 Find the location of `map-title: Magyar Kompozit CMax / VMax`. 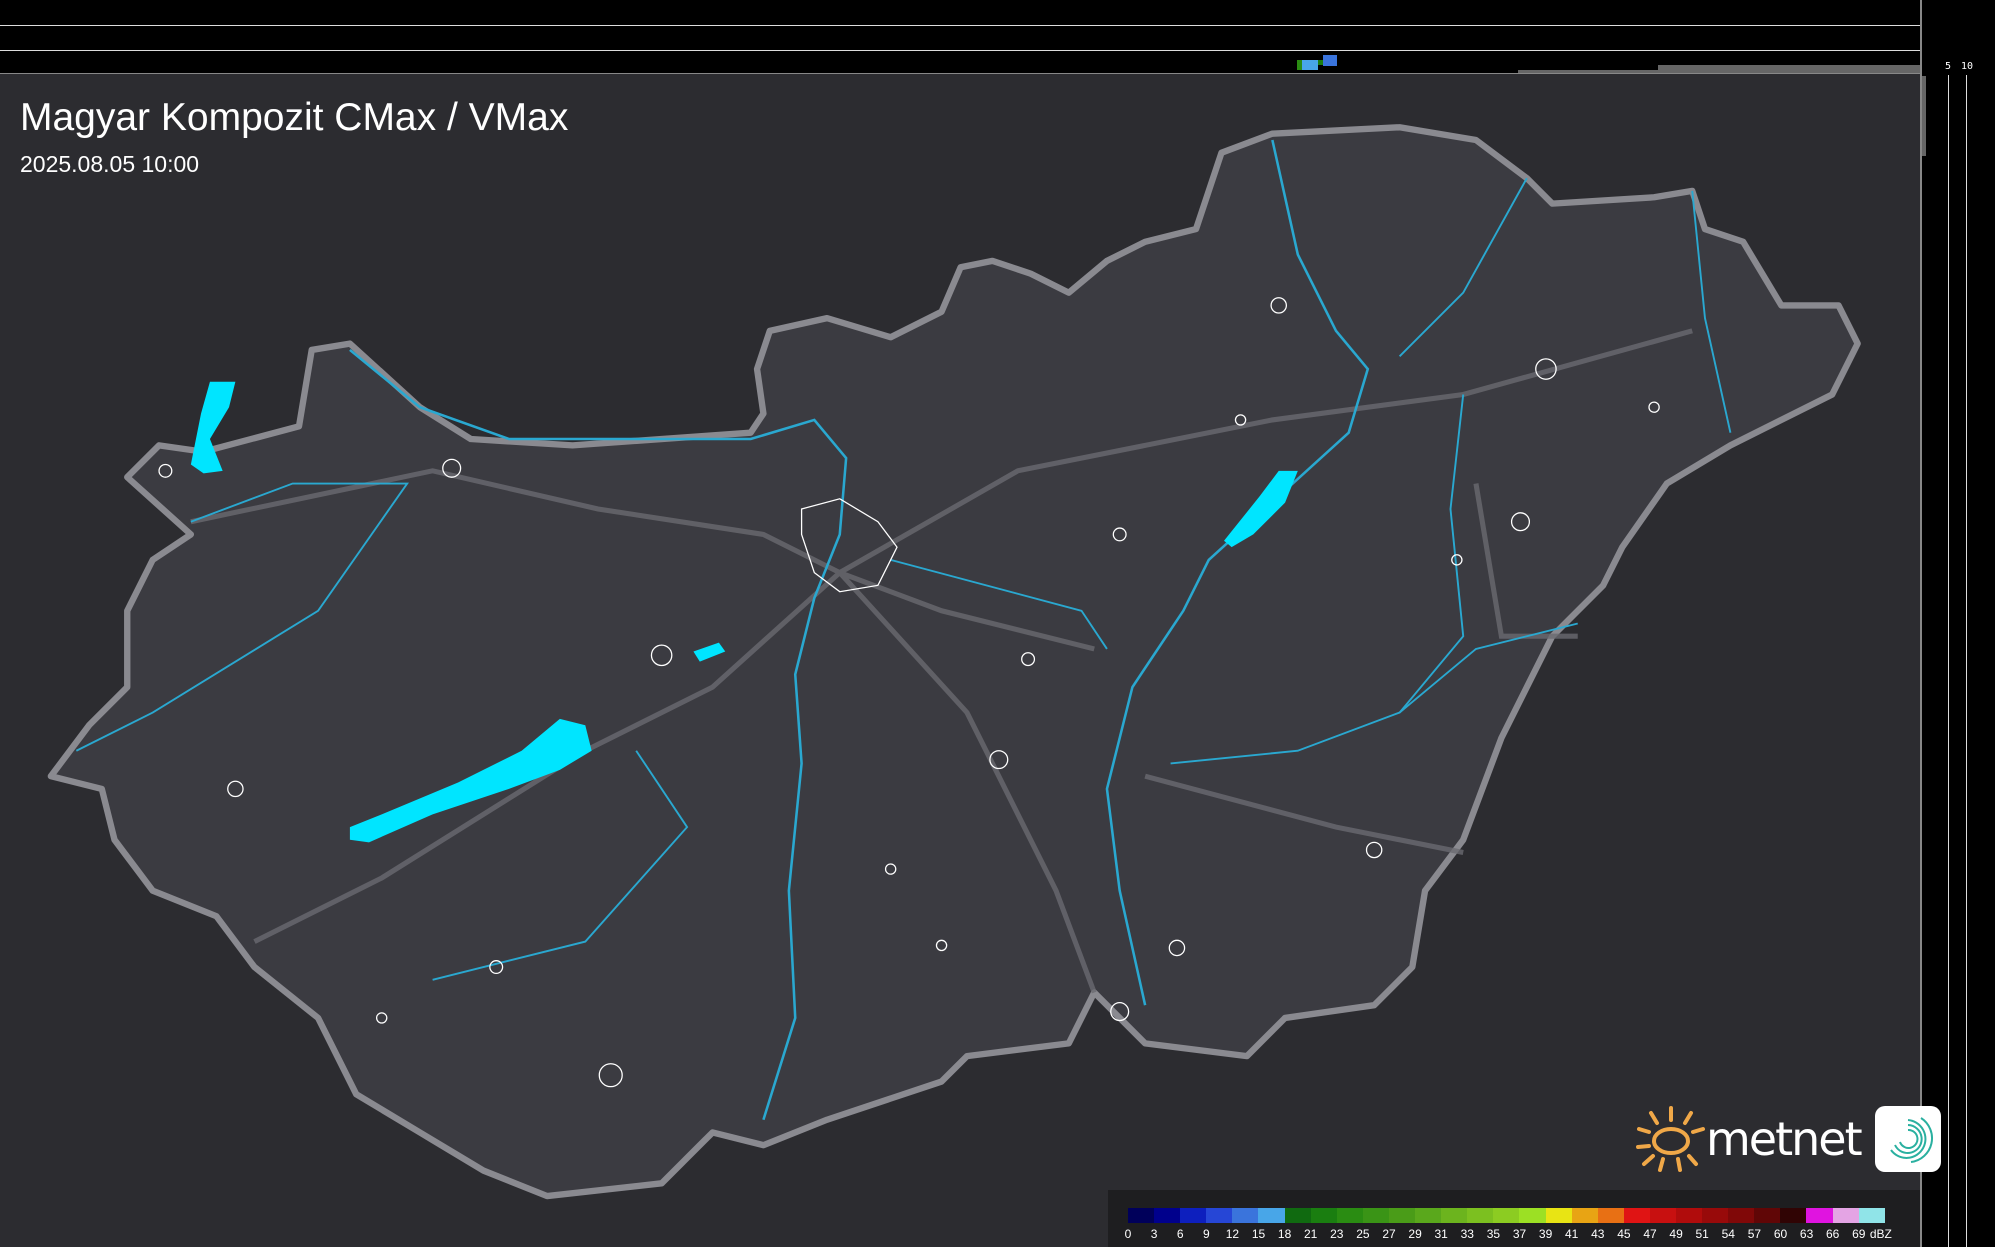

map-title: Magyar Kompozit CMax / VMax is located at coordinates (294, 117).